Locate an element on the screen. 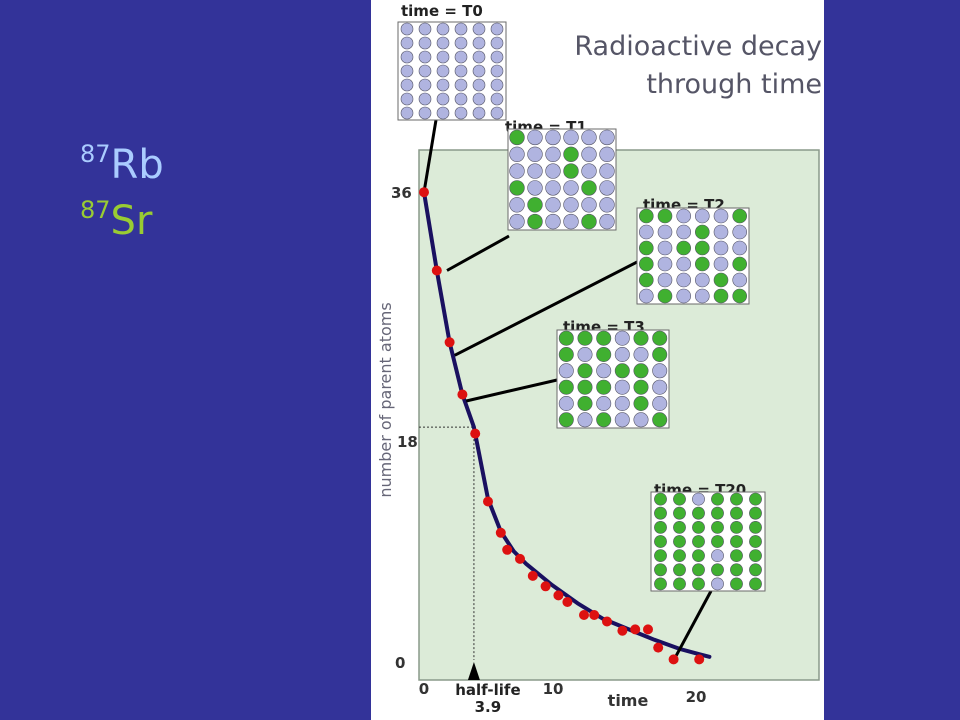  snapshot-1: time = T1 is located at coordinates (561, 174).